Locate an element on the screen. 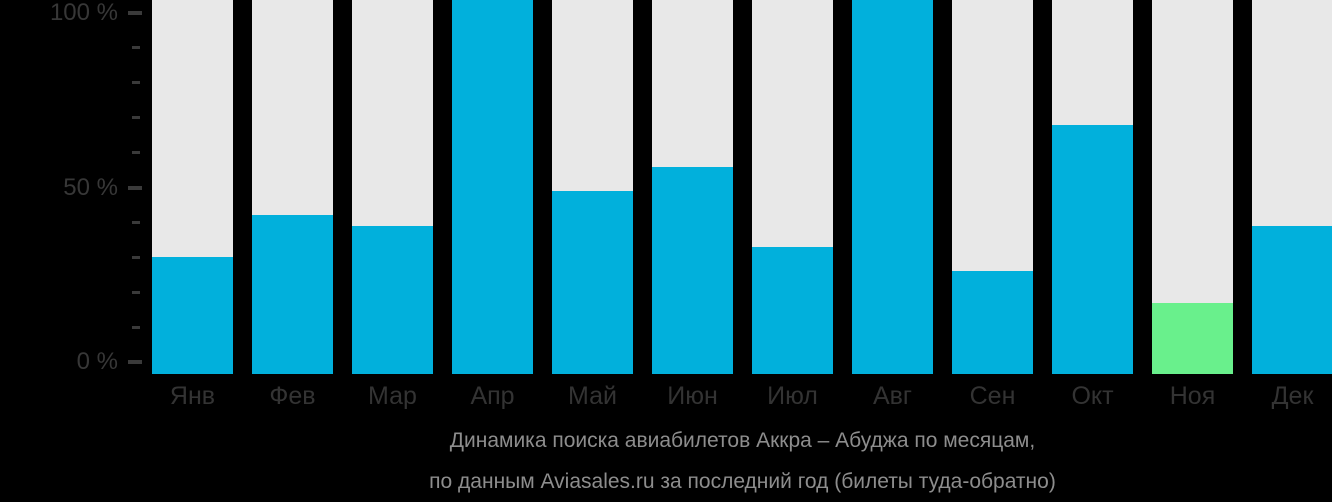 The height and width of the screenshot is (502, 1332). month-label-Авг: Авг is located at coordinates (892, 396).